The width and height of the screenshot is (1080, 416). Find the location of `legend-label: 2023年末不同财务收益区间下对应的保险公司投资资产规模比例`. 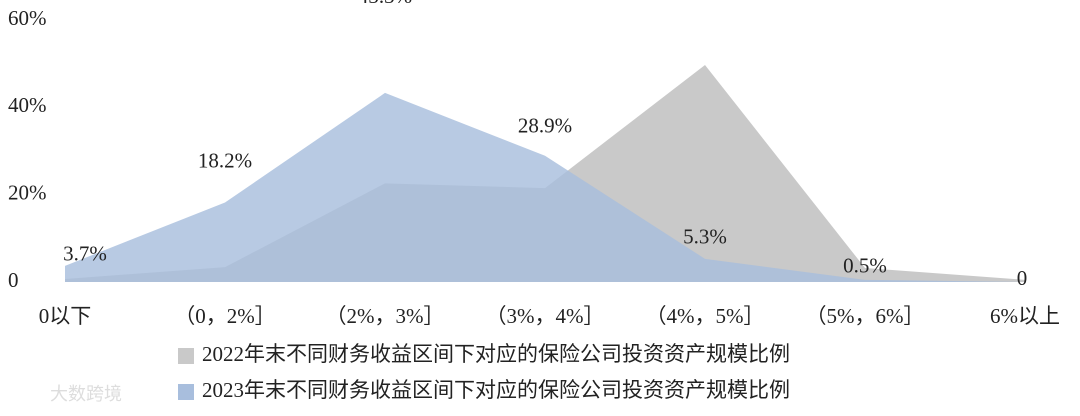

legend-label: 2023年末不同财务收益区间下对应的保险公司投资资产规模比例 is located at coordinates (496, 390).